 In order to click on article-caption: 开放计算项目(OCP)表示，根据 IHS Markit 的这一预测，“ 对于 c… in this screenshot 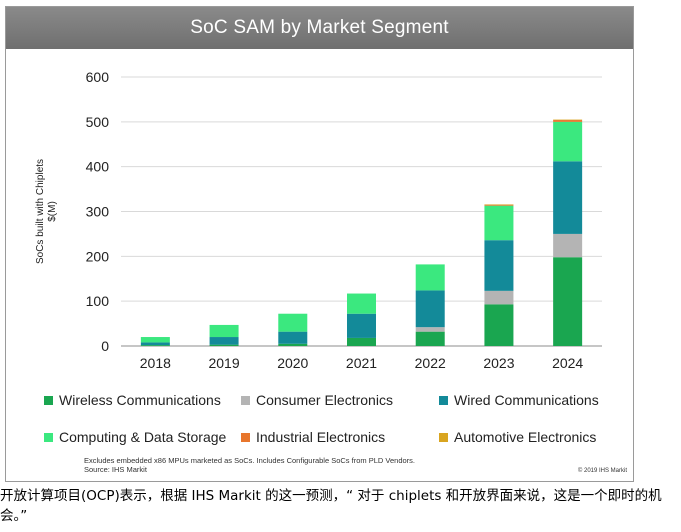, I will do `click(331, 506)`.